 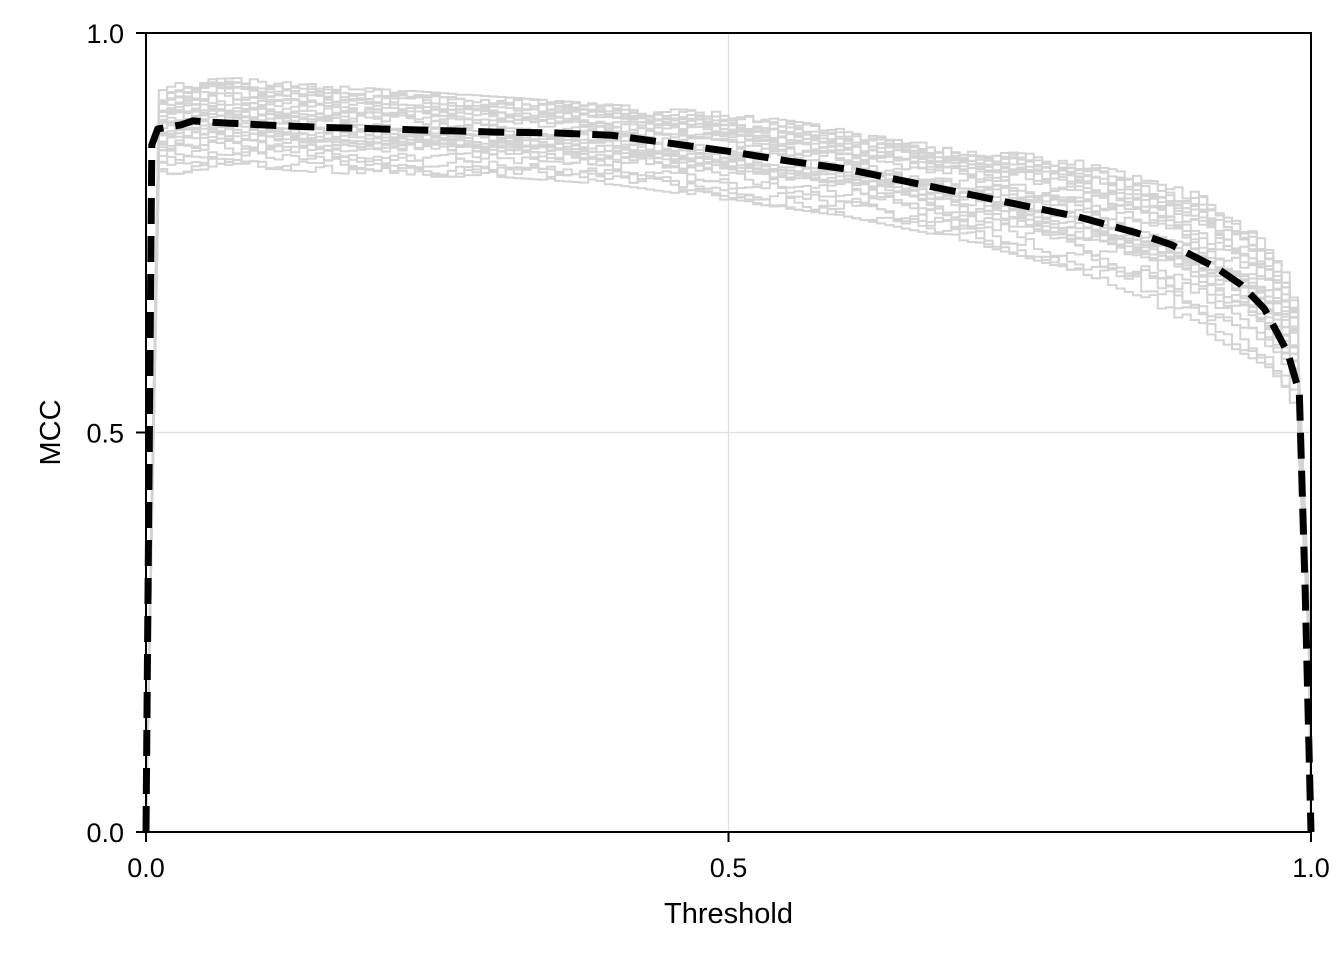 I want to click on y-axis-label: MCC, so click(x=51, y=432).